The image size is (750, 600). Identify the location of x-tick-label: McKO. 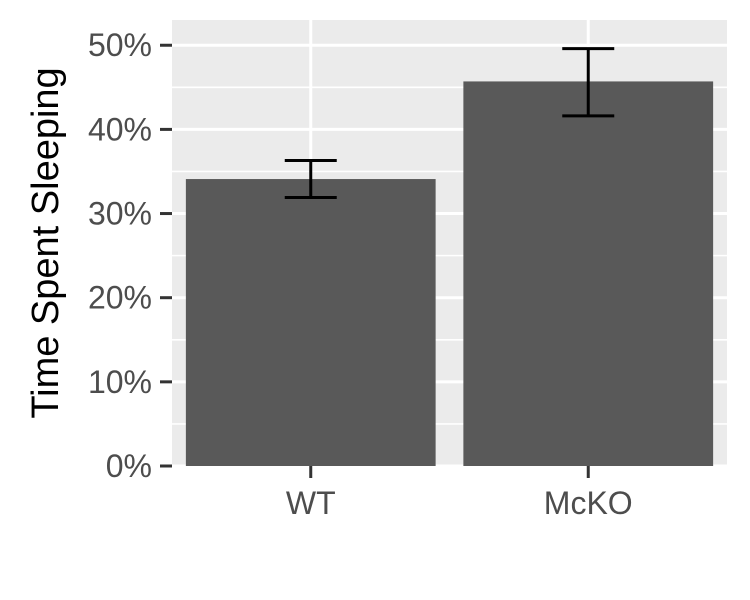
(588, 503).